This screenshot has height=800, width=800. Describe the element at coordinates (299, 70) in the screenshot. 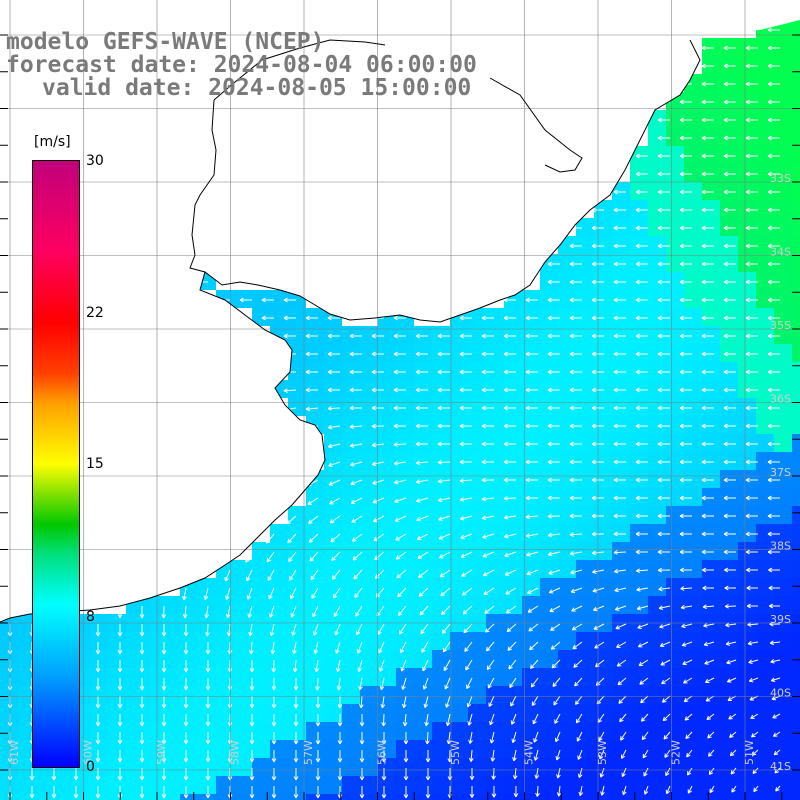

I see `brazil-uruguay-border` at that location.